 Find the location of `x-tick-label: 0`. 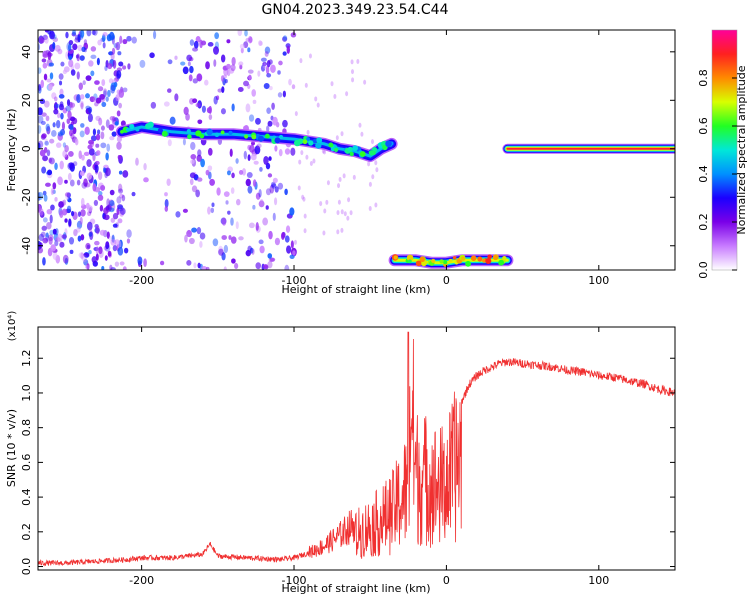

x-tick-label: 0 is located at coordinates (446, 280).